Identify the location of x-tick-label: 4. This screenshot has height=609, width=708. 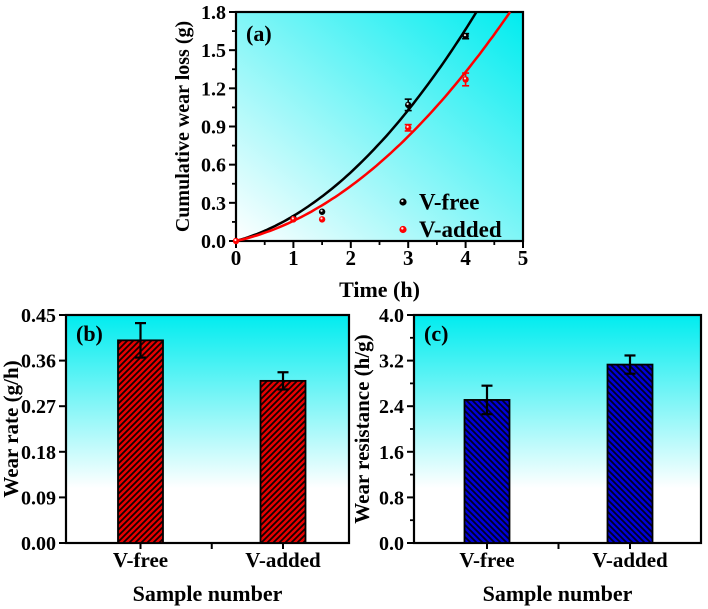
(465, 258).